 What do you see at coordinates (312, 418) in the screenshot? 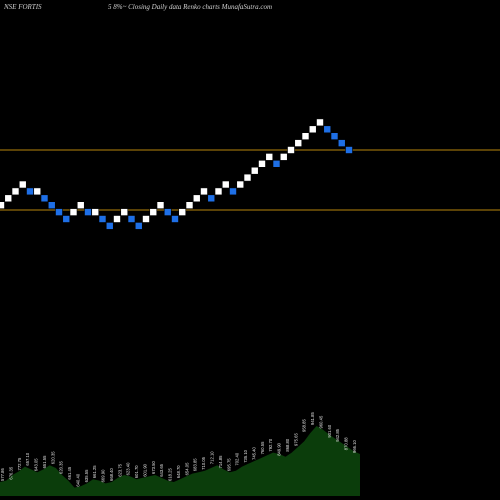
I see `volume-value-label: 941.85` at bounding box center [312, 418].